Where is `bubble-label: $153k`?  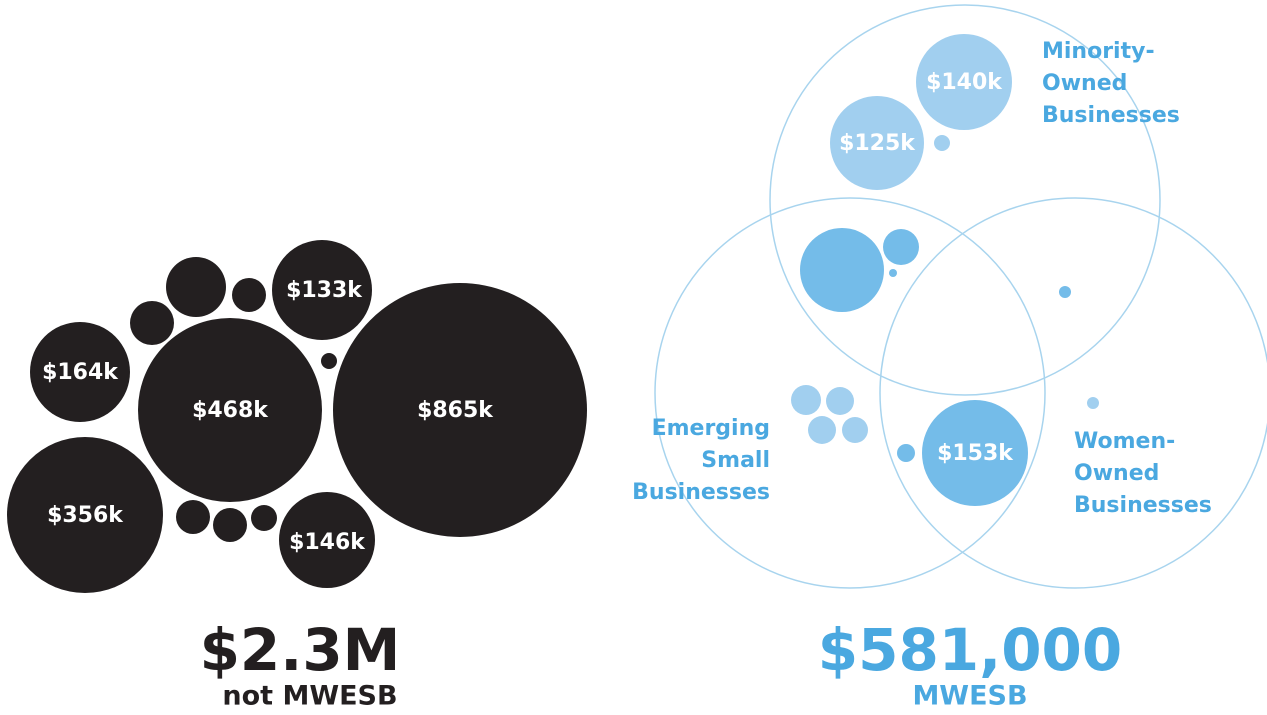
bubble-label: $153k is located at coordinates (975, 453).